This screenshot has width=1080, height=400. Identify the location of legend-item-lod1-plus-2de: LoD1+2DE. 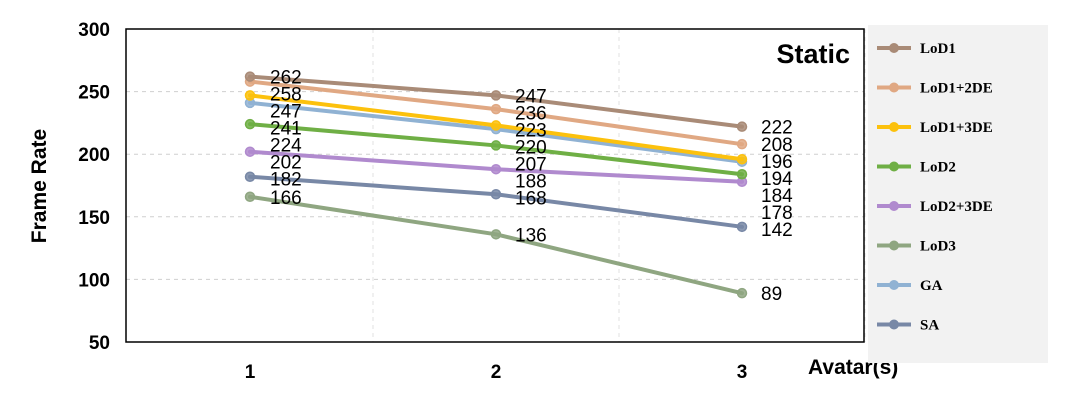
(935, 89).